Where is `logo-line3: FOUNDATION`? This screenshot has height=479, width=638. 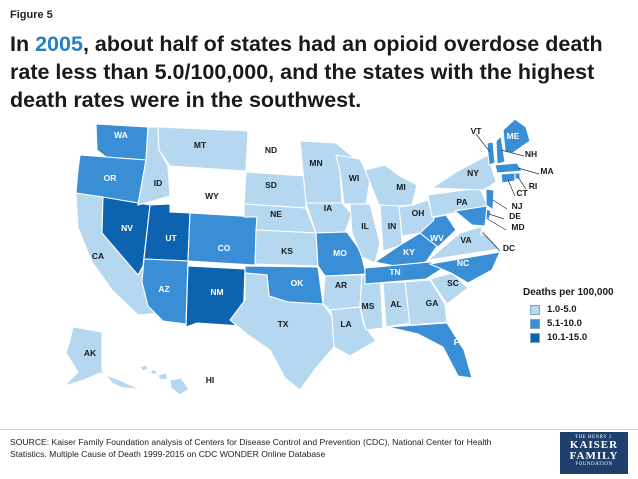
logo-line3: FOUNDATION is located at coordinates (594, 464).